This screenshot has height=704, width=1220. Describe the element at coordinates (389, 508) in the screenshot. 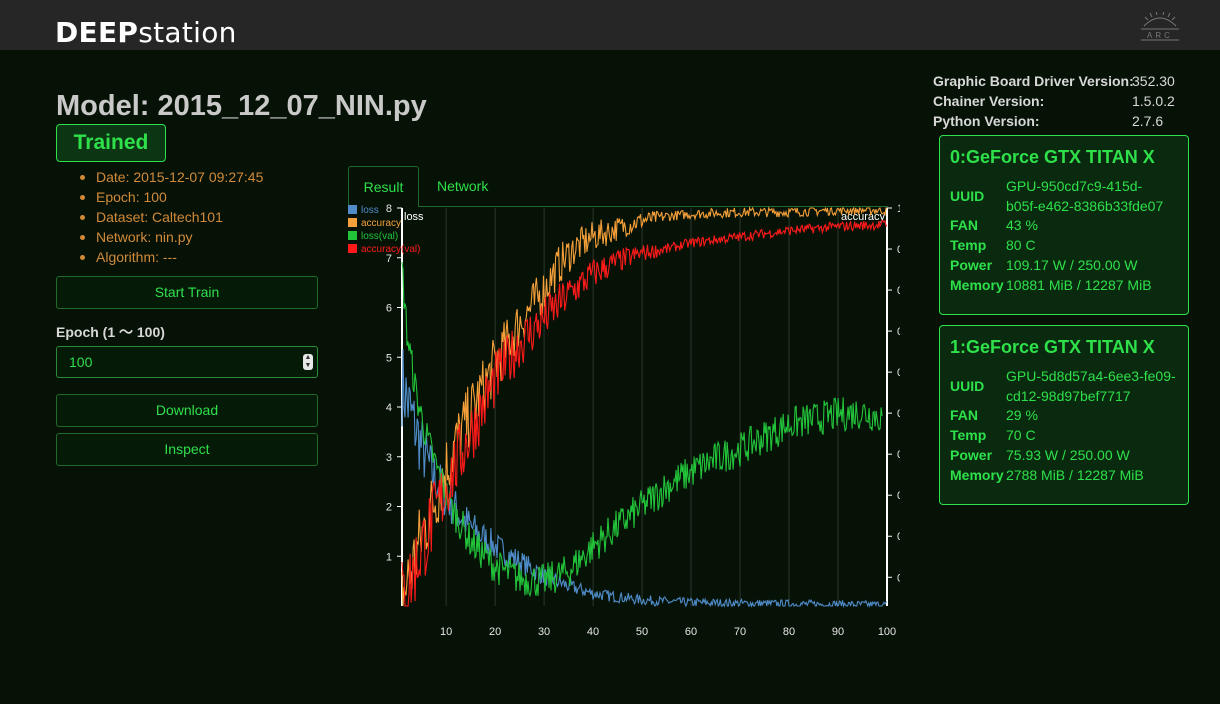

I see `y-left-tick-label: 2` at that location.